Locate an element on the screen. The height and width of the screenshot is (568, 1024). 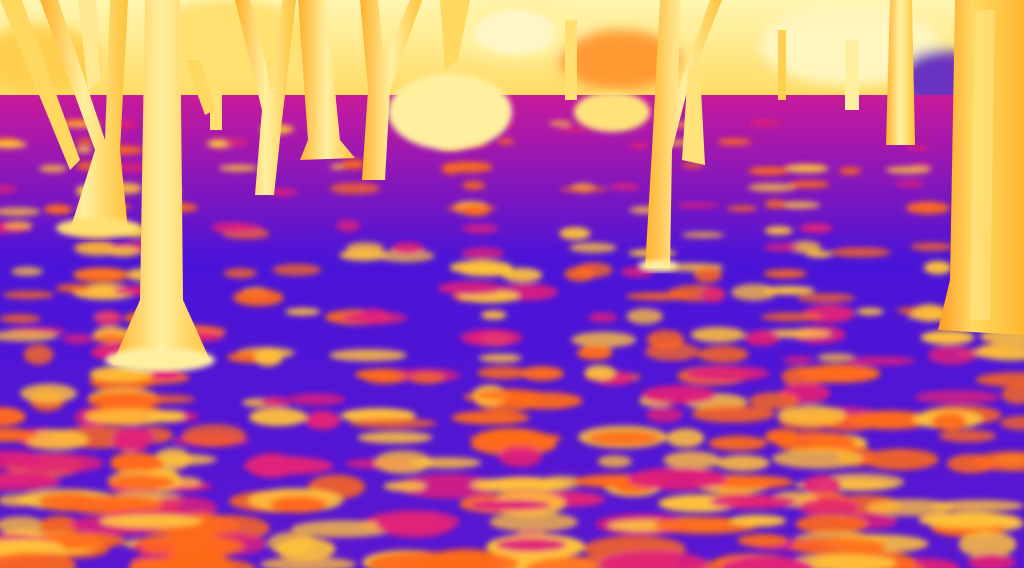
shrubs is located at coordinates (519, 80).